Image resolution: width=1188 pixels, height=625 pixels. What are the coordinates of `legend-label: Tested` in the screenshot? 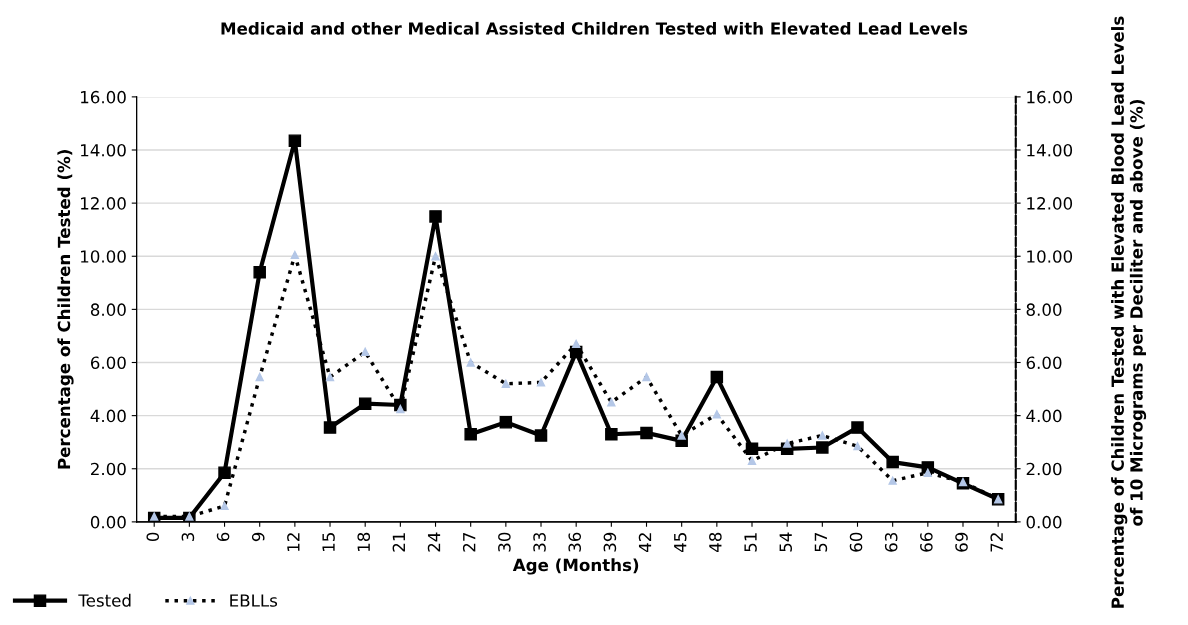 It's located at (104, 600).